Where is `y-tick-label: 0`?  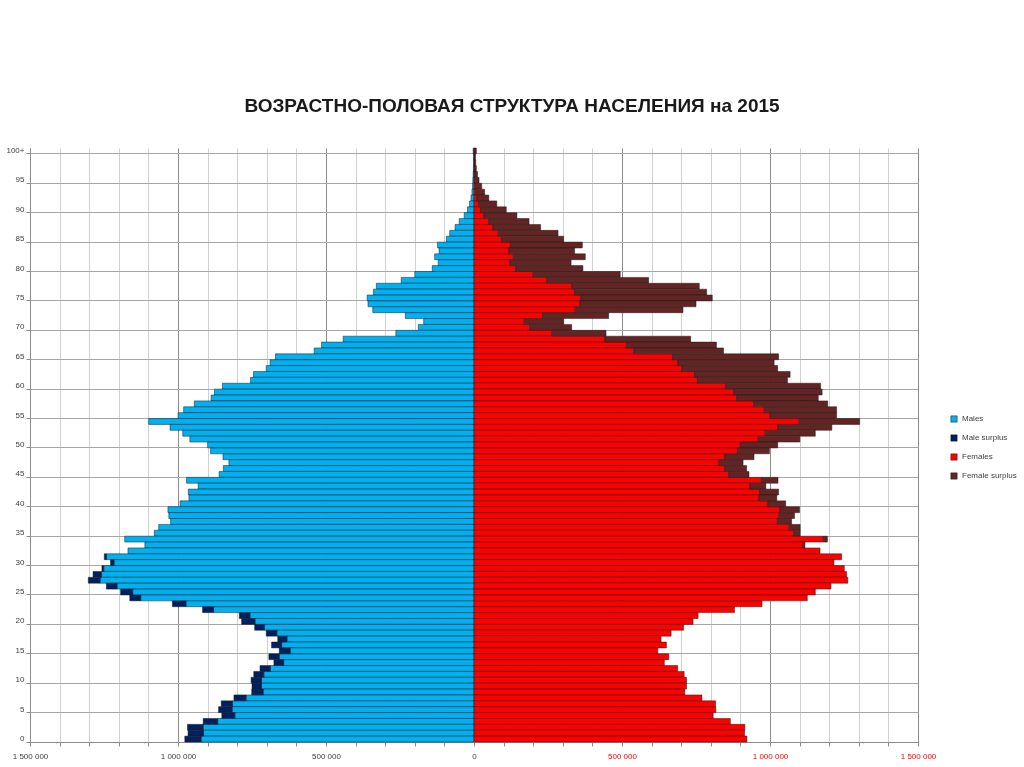 y-tick-label: 0 is located at coordinates (23, 739).